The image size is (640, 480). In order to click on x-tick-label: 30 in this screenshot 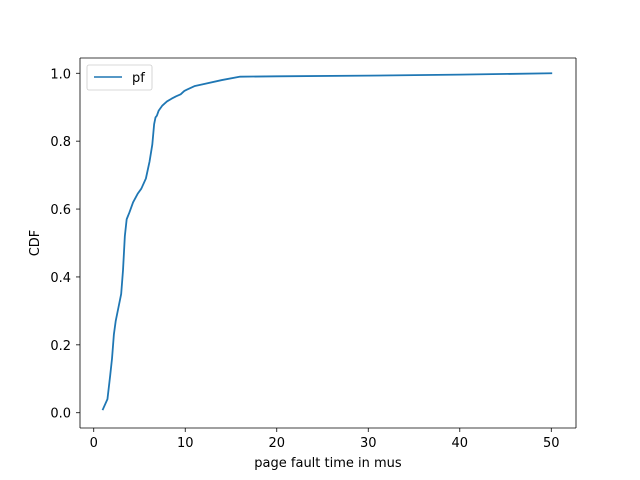, I will do `click(368, 443)`.